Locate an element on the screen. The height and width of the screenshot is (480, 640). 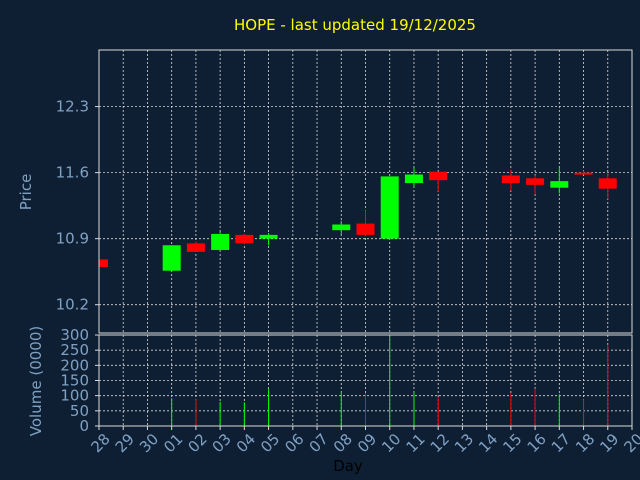
x-tick-label: 09 is located at coordinates (367, 443).